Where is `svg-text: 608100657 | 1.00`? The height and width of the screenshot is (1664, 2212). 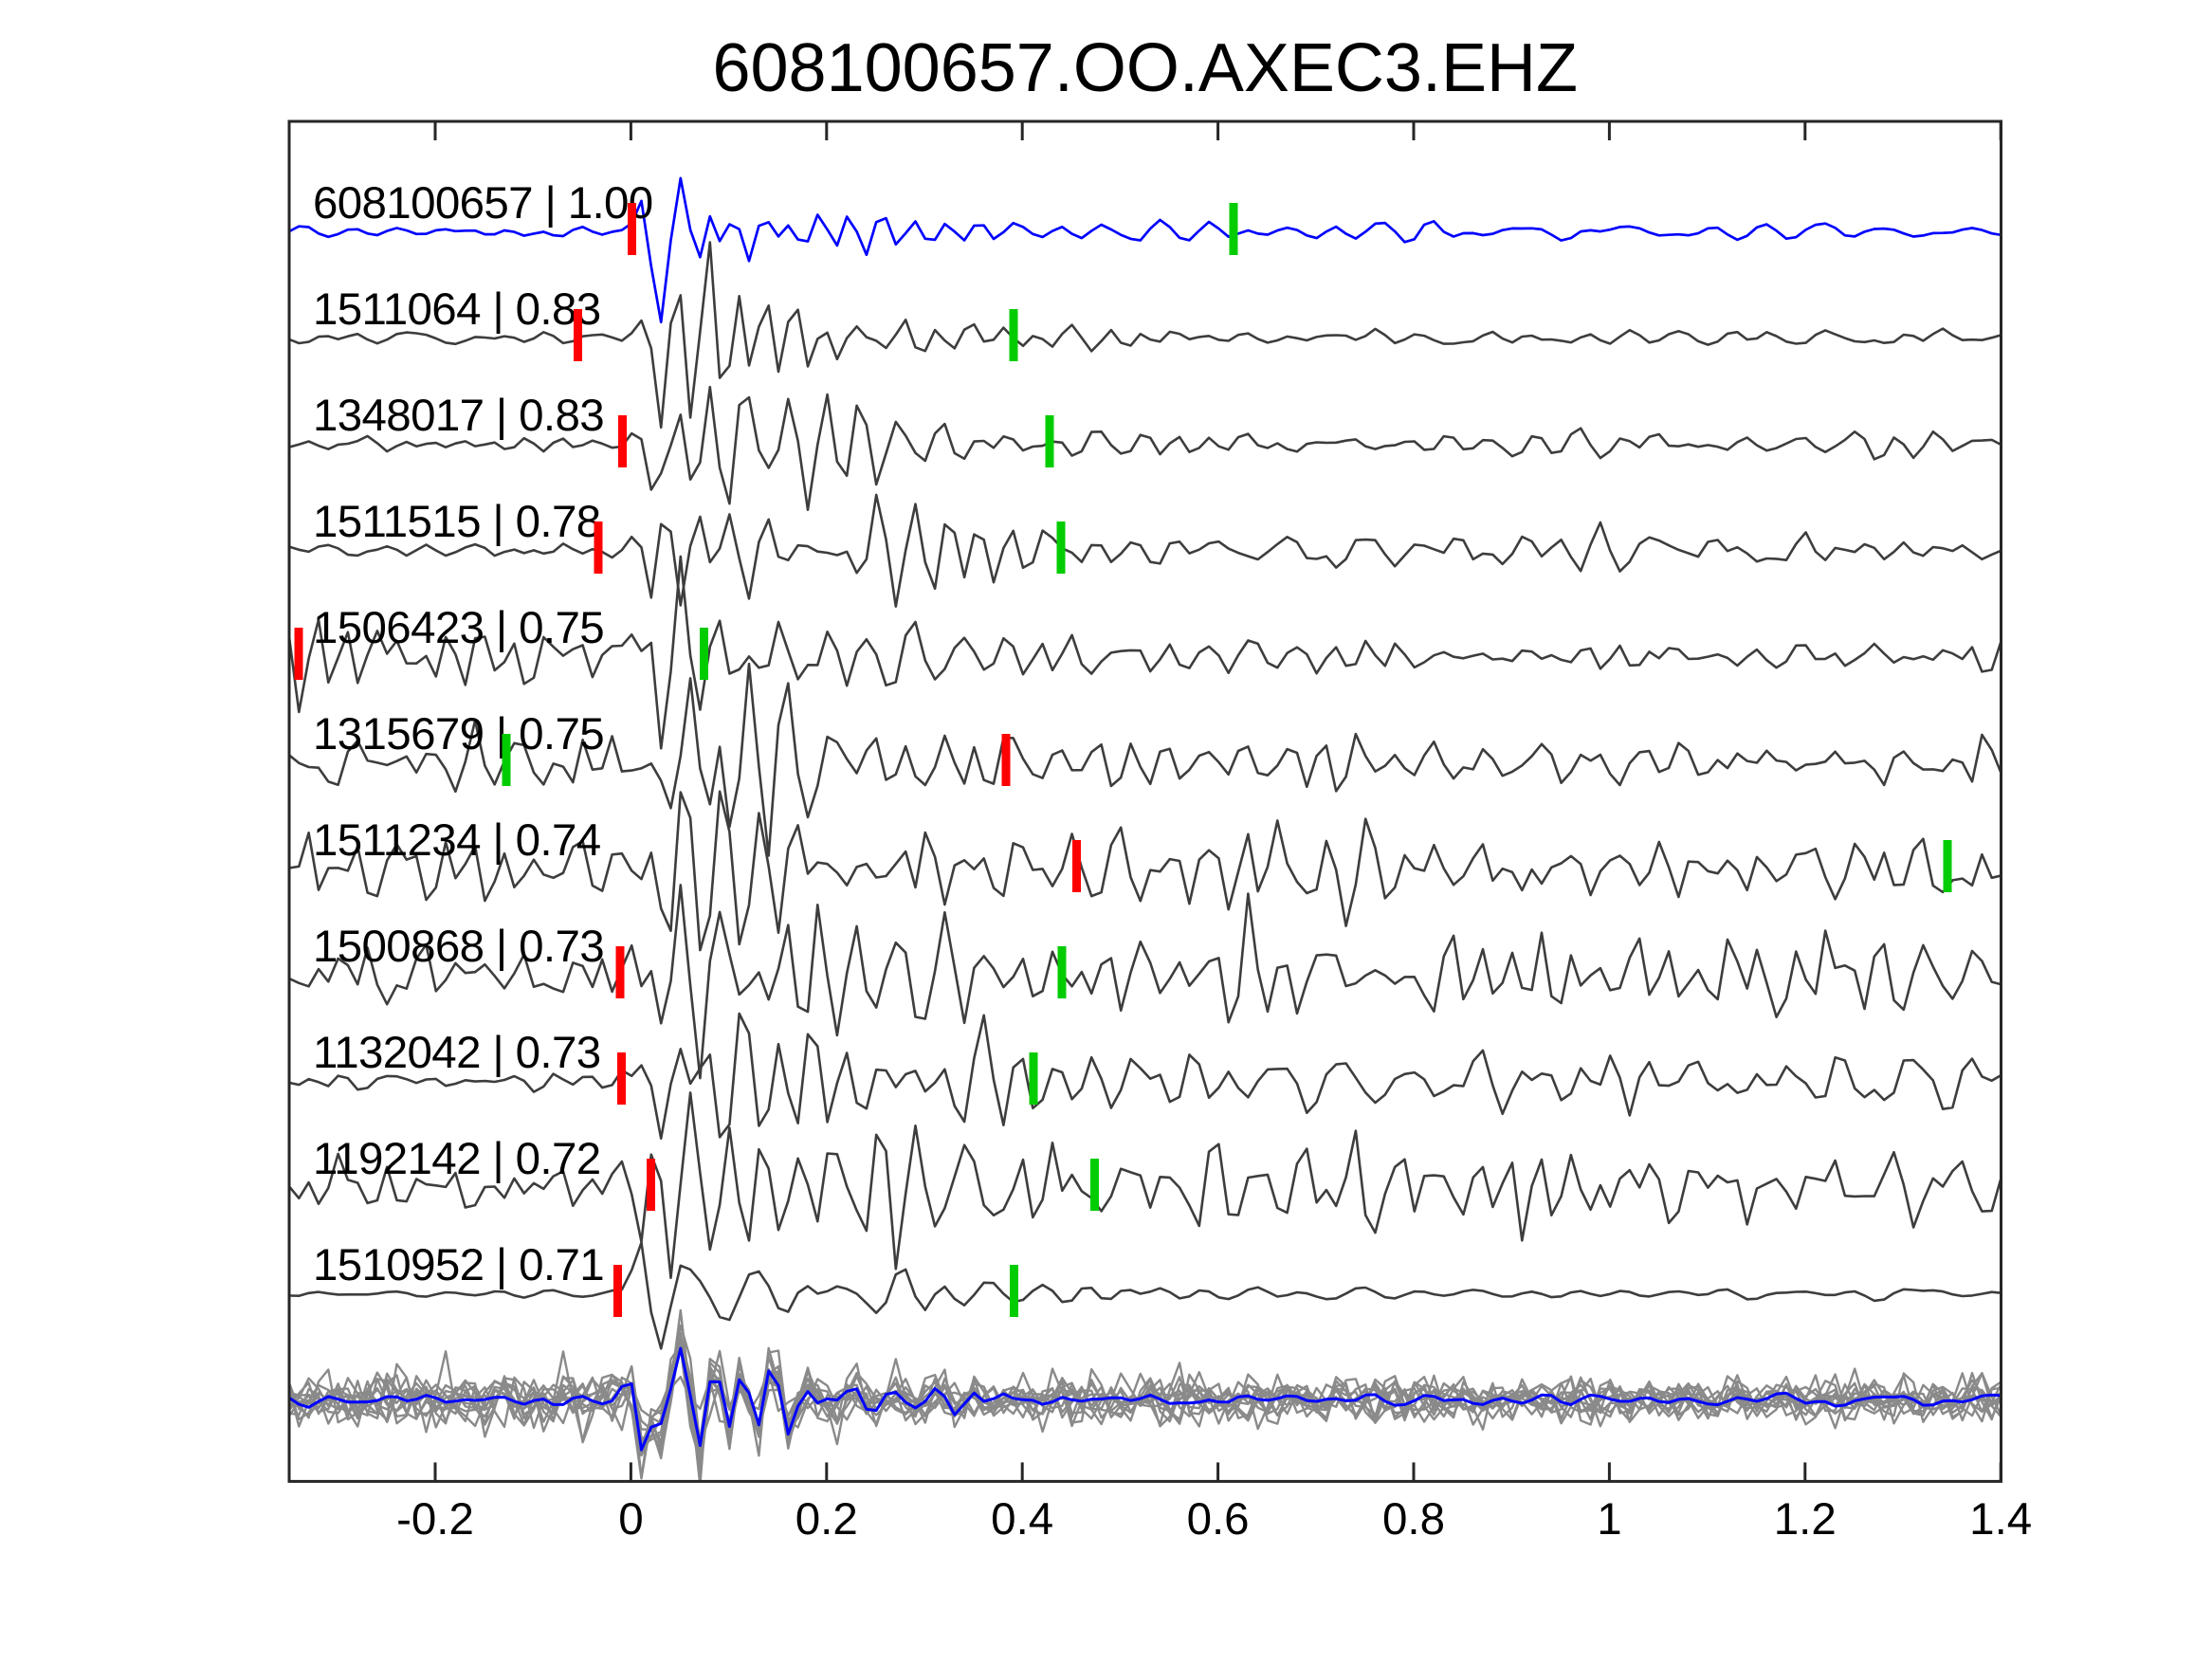
svg-text: 608100657 | 1.00 is located at coordinates (483, 203).